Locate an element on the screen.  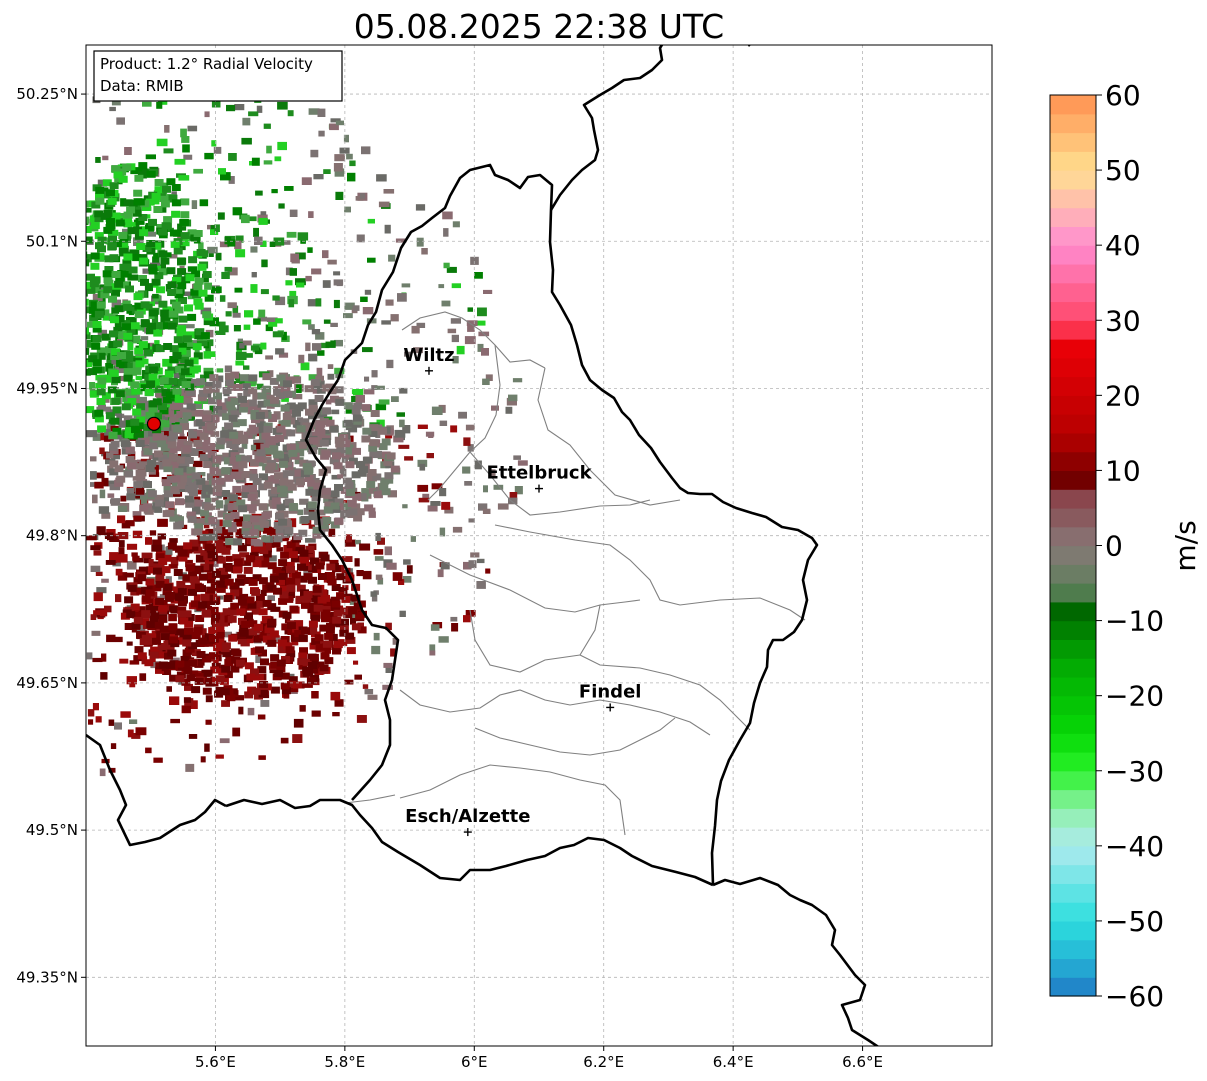
colorbar-tick-label: 30 is located at coordinates (1123, 320).